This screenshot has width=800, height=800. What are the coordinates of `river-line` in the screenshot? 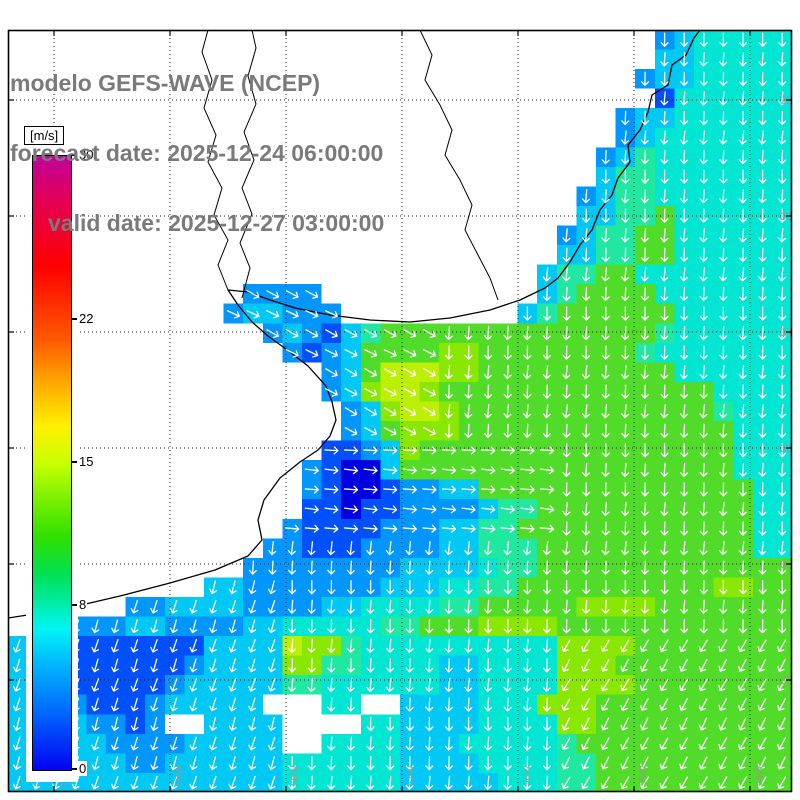 It's located at (215, 160).